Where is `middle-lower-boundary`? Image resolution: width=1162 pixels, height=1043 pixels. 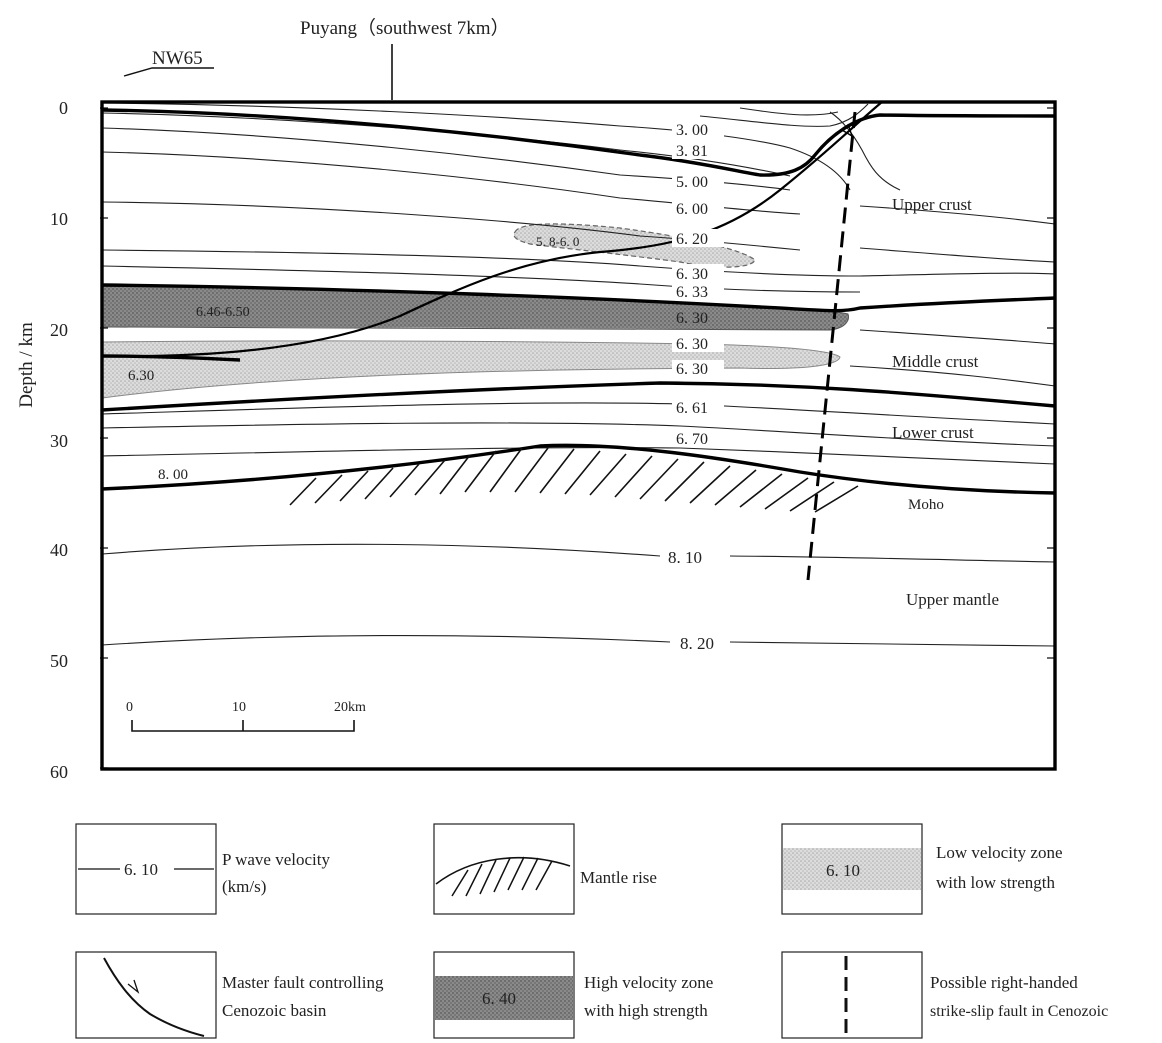 middle-lower-boundary is located at coordinates (578, 396).